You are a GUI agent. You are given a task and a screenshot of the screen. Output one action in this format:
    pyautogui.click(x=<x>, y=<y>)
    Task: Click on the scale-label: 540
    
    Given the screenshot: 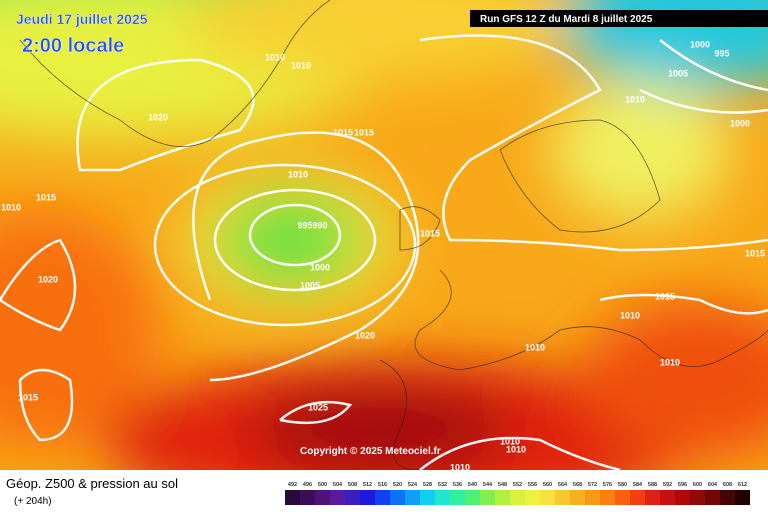 What is the action you would take?
    pyautogui.click(x=472, y=485)
    